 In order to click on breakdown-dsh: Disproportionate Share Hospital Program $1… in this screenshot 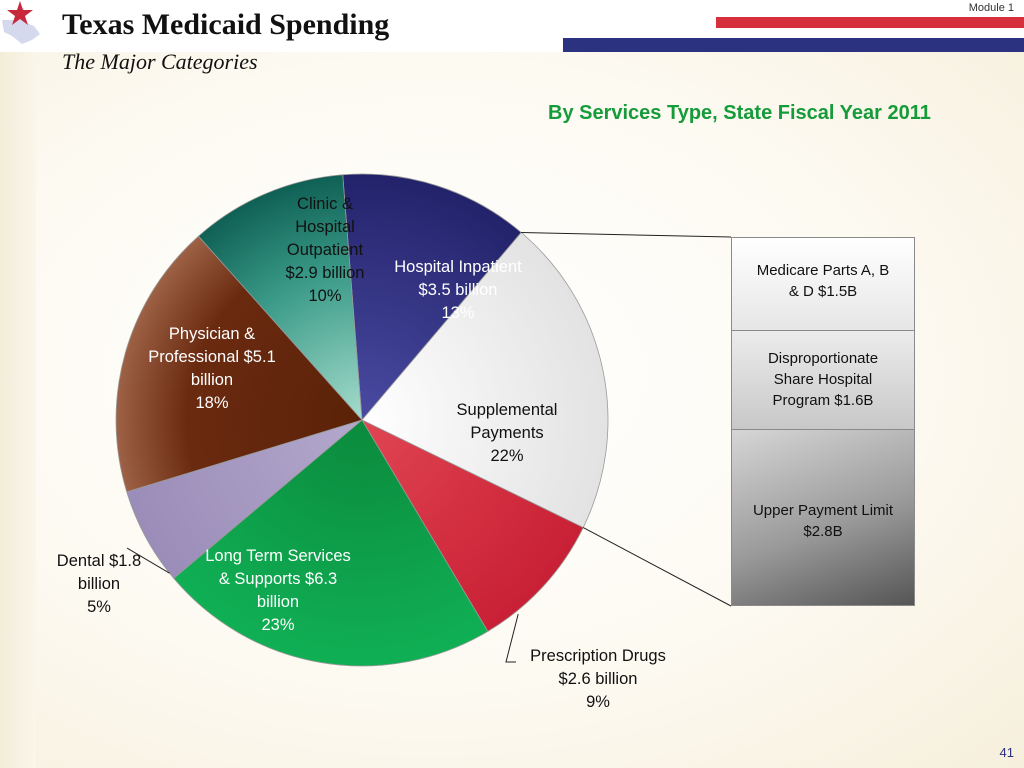, I will do `click(823, 380)`.